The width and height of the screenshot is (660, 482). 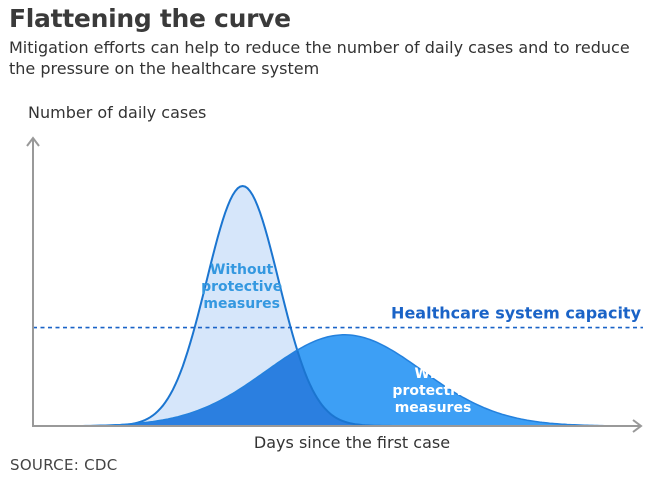 I want to click on capacity-label: Healthcare system capacity, so click(x=516, y=313).